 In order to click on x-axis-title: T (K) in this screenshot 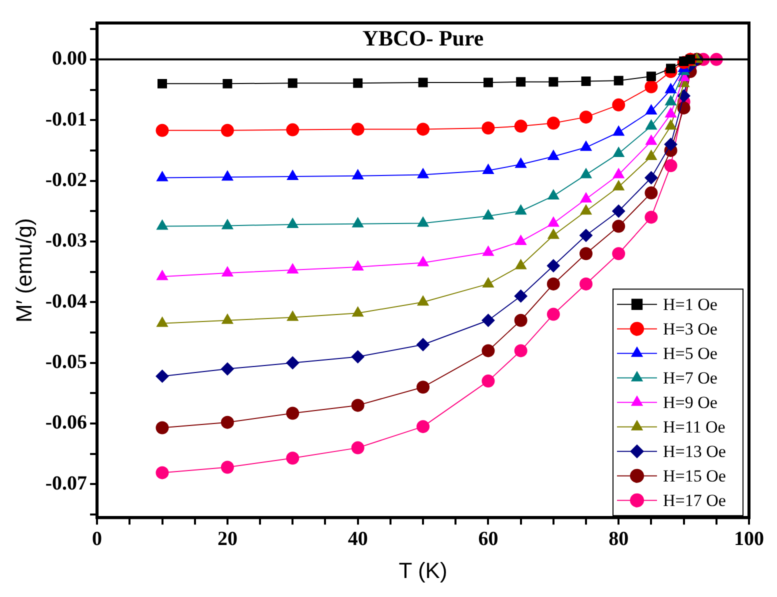, I will do `click(423, 570)`.